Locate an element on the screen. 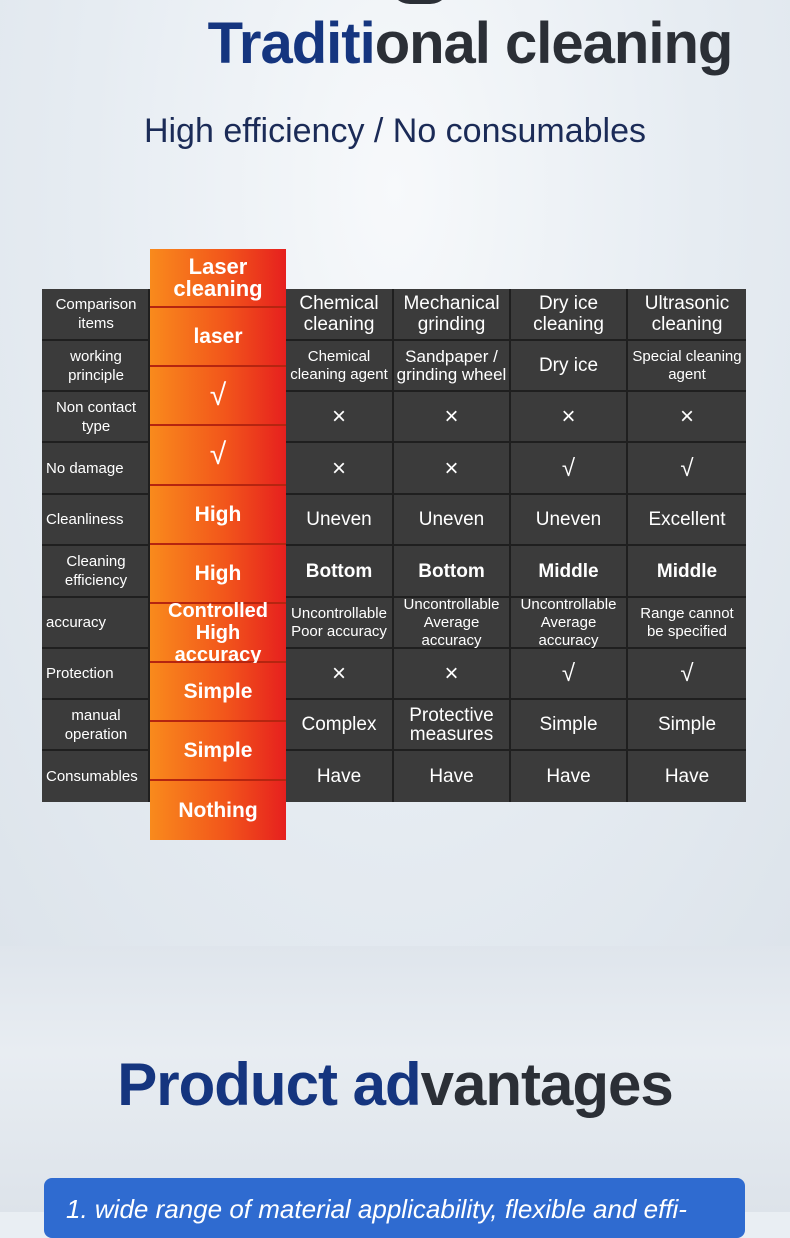 The image size is (790, 1238). row-label: Non contact type is located at coordinates (96, 416).